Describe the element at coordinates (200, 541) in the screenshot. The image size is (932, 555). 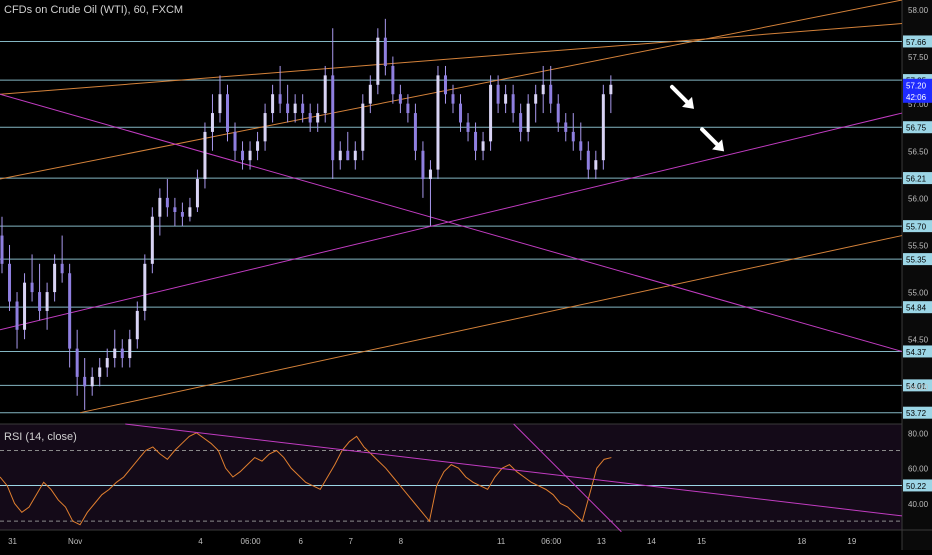
I see `time-tick-label: 4` at that location.